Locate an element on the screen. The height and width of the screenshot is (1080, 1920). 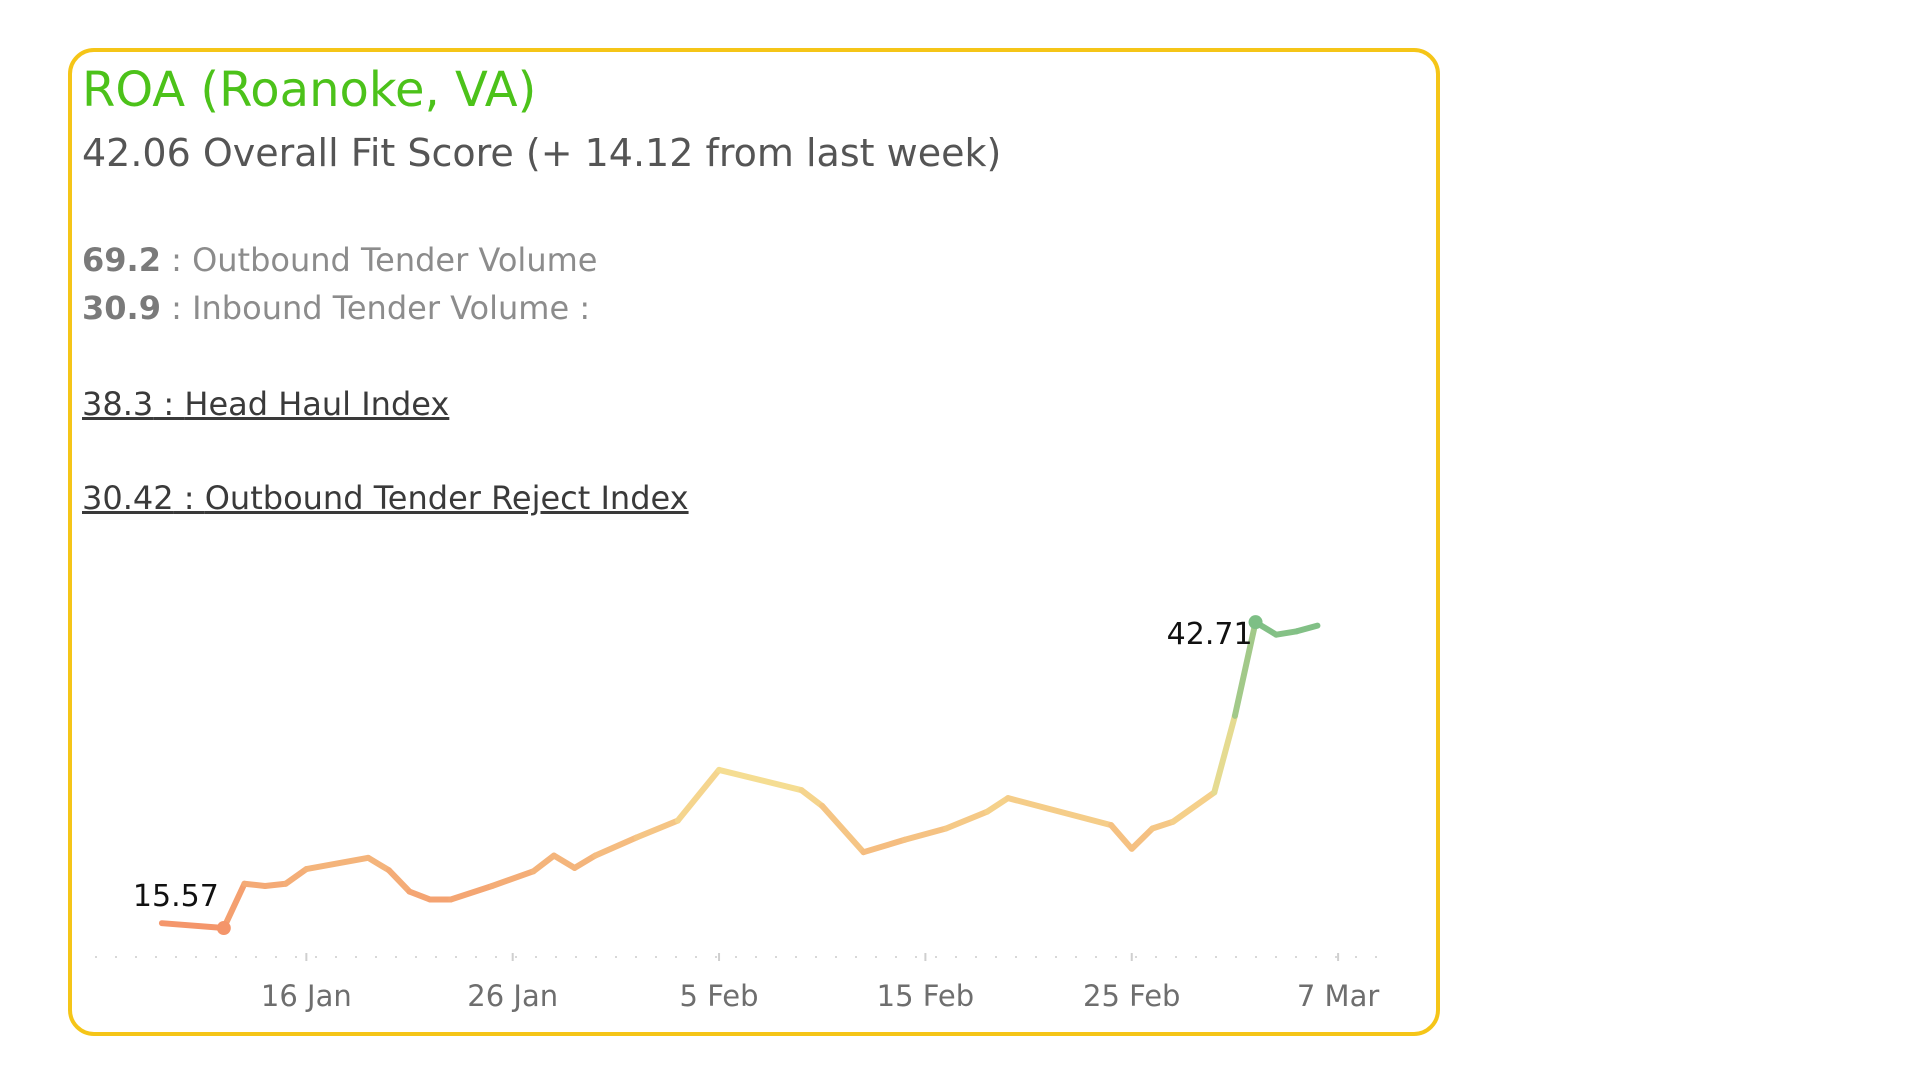
metric-value: 38.3 is located at coordinates (118, 404).